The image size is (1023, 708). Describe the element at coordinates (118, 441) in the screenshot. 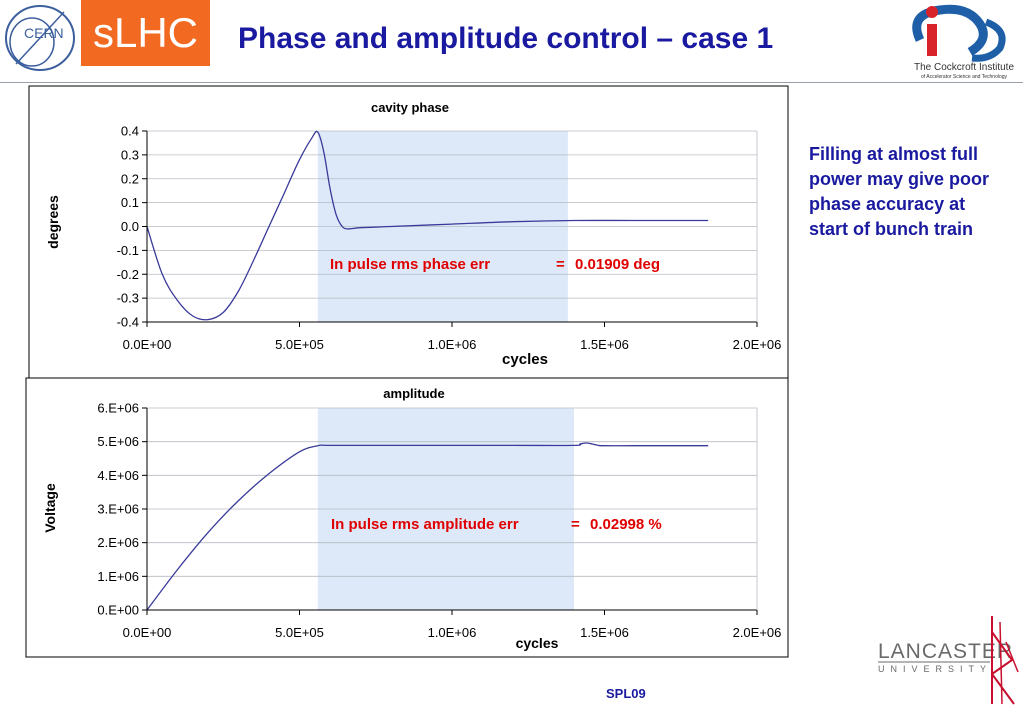

I see `amplitude-y-tick-label: 5.E+06` at that location.